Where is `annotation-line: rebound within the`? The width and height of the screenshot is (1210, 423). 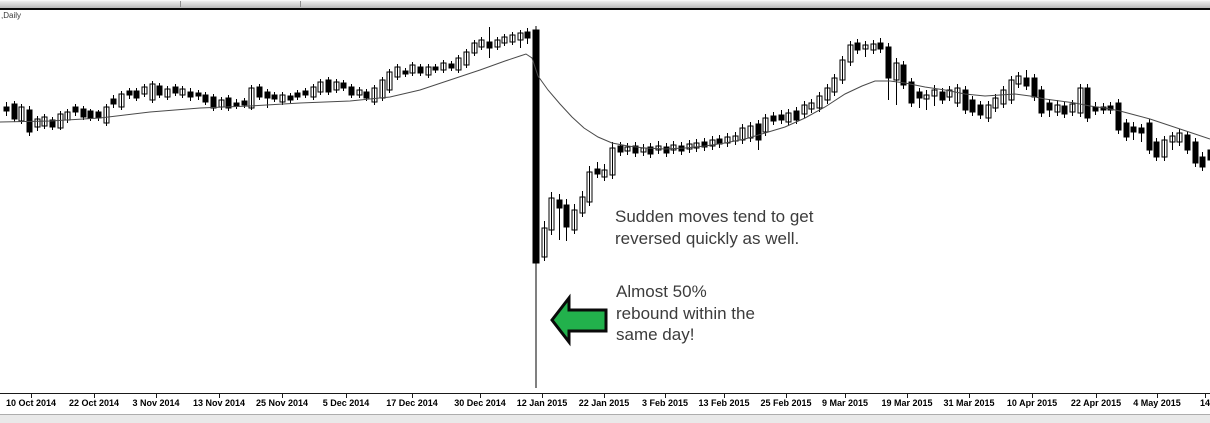 annotation-line: rebound within the is located at coordinates (685, 313).